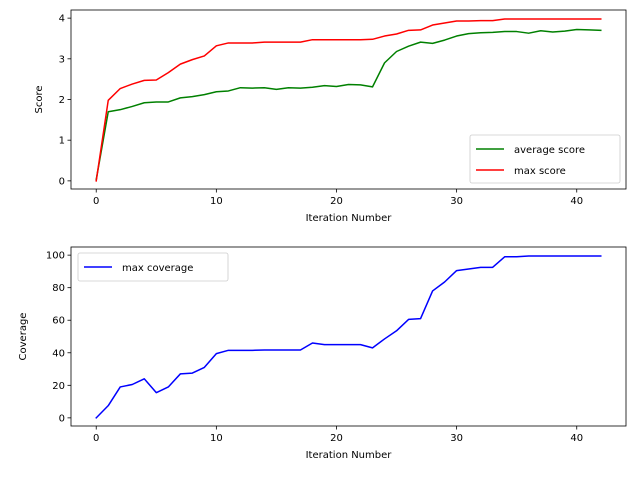 This screenshot has height=480, width=640. I want to click on y-tick-label: 80, so click(58, 288).